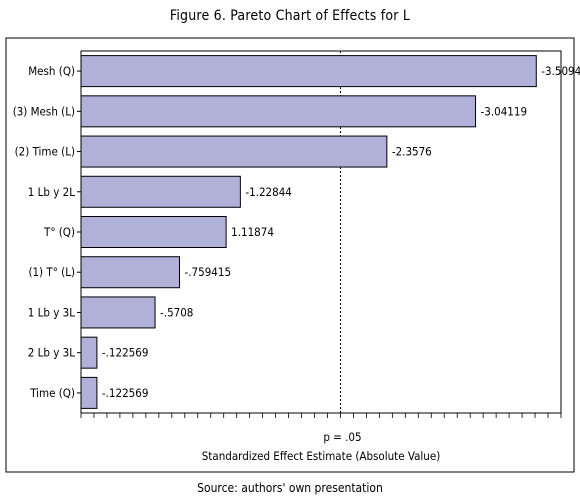  What do you see at coordinates (504, 111) in the screenshot?
I see `value-label: -3.04119` at bounding box center [504, 111].